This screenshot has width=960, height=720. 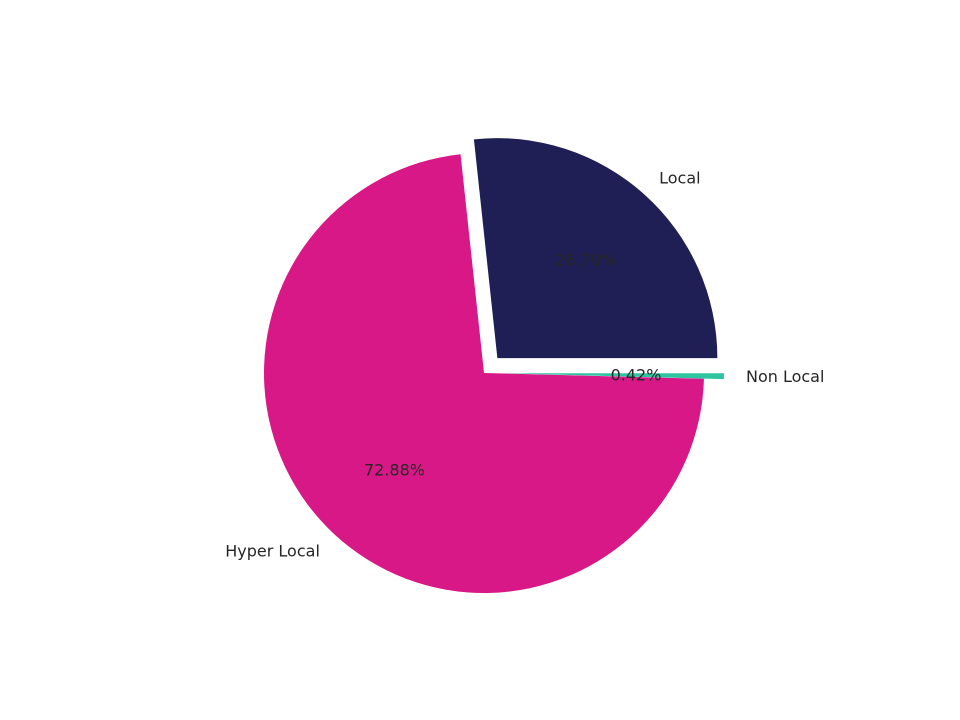 What do you see at coordinates (636, 375) in the screenshot?
I see `pie-pct-label-non-local: 0.42%` at bounding box center [636, 375].